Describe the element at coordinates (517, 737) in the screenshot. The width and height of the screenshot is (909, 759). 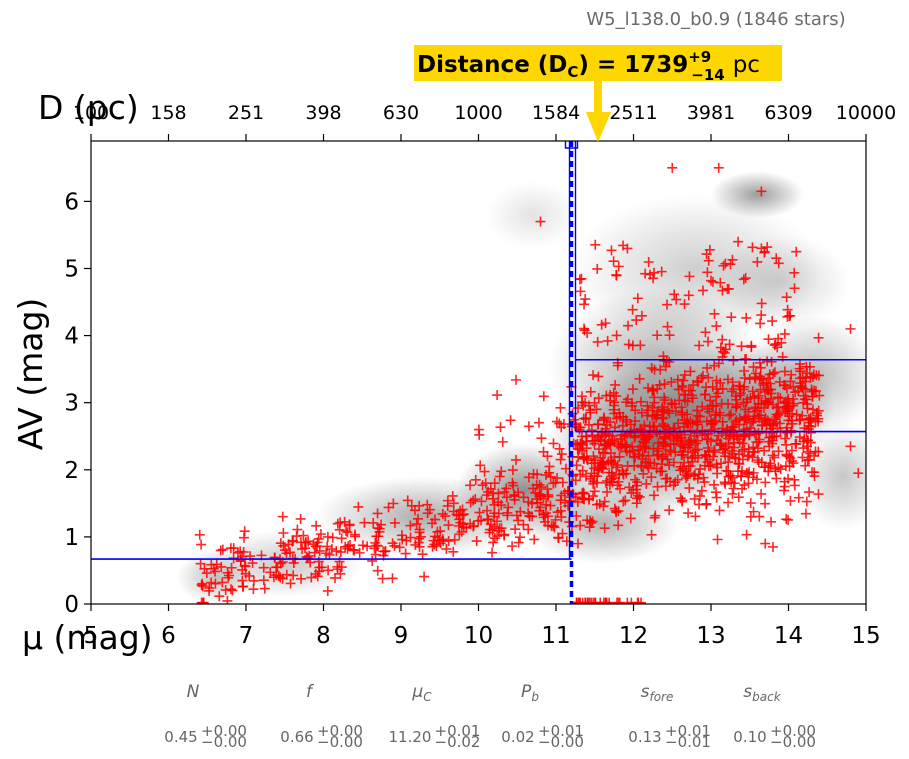
I see `param-value: 0.02` at that location.